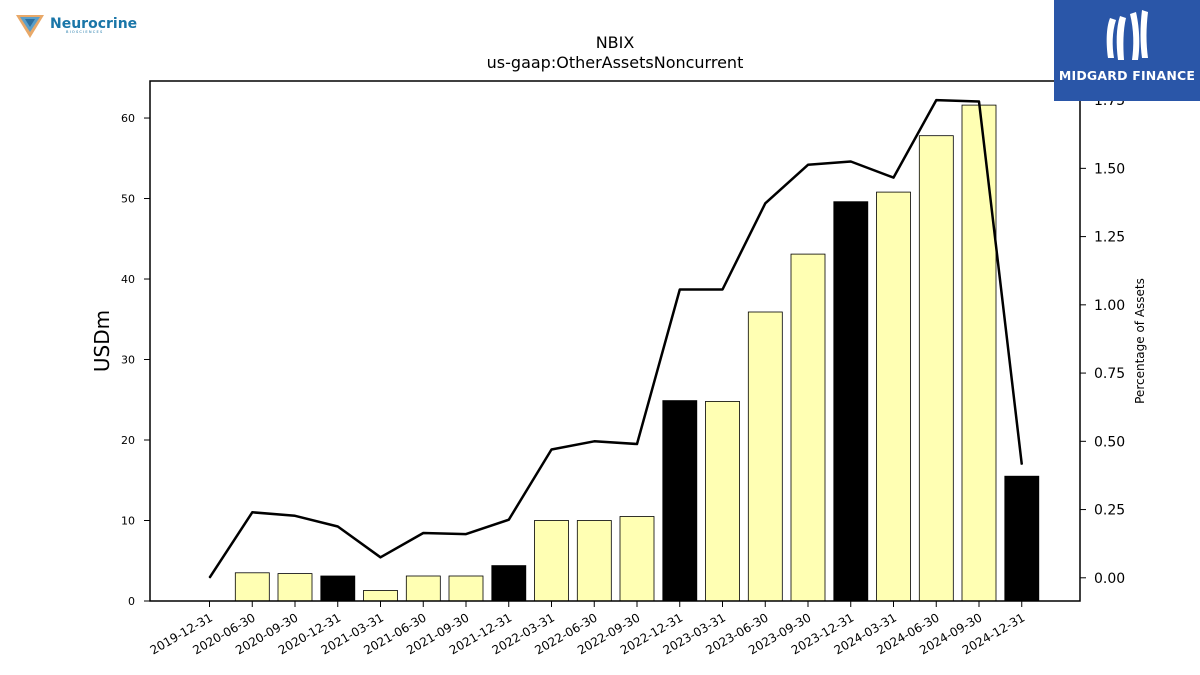  I want to click on company-logo-mark-icon, so click(30, 26).